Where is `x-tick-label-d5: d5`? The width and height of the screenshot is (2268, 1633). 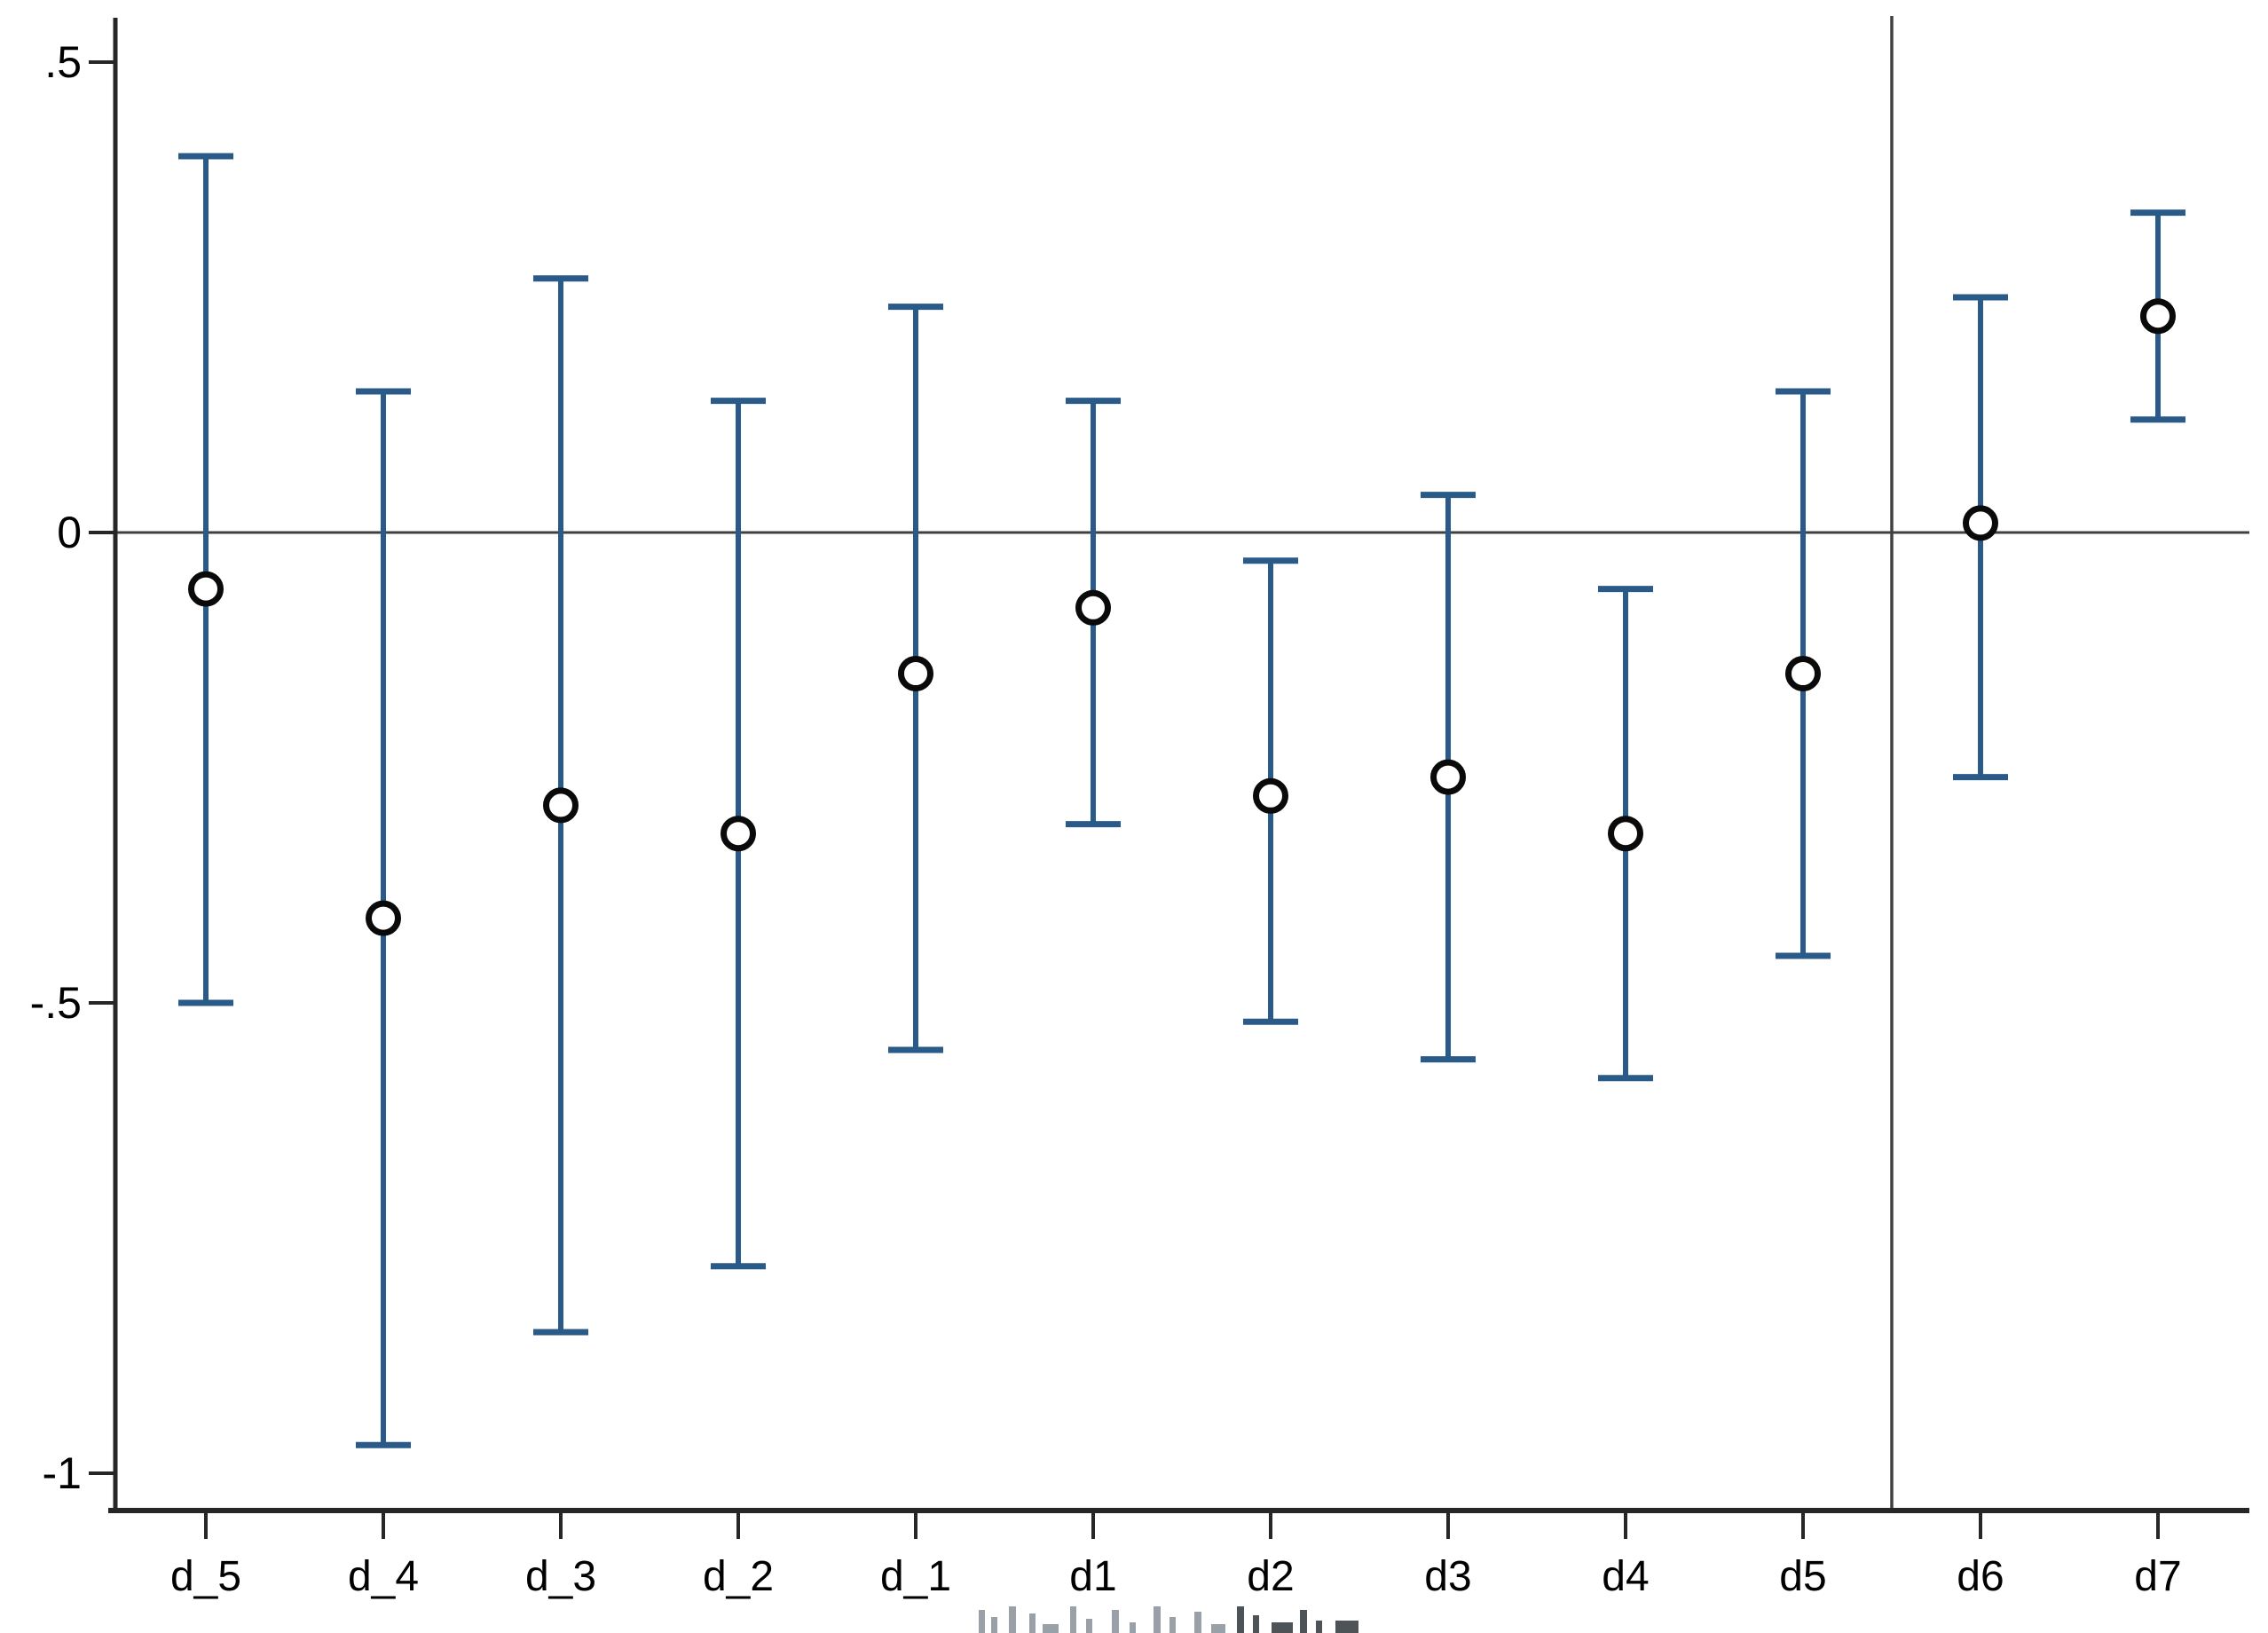
x-tick-label-d5: d5 is located at coordinates (1802, 1576).